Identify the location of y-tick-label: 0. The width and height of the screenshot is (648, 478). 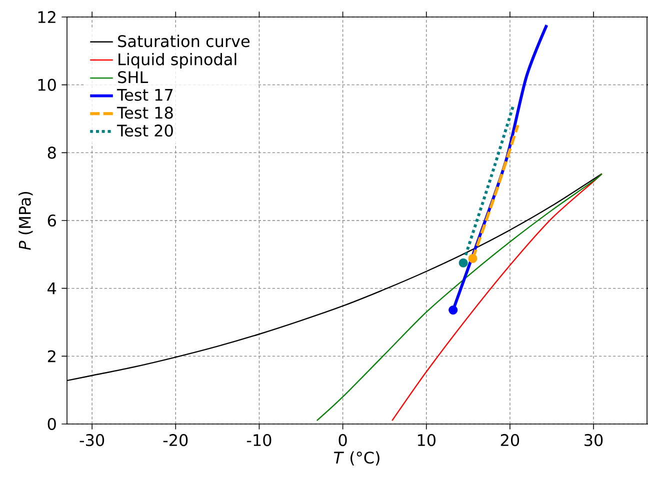
(52, 424).